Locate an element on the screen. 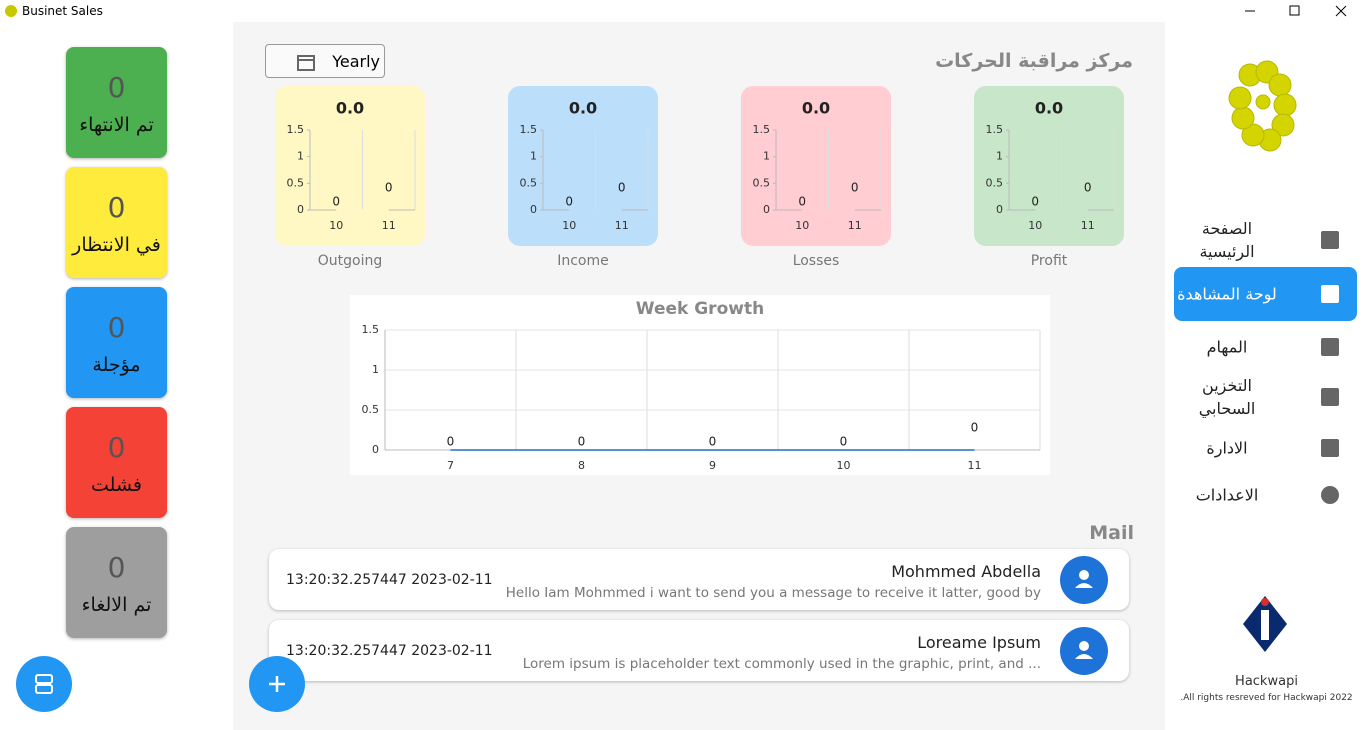 This screenshot has width=1368, height=730. nav-item: الاعدادات is located at coordinates (1265, 495).